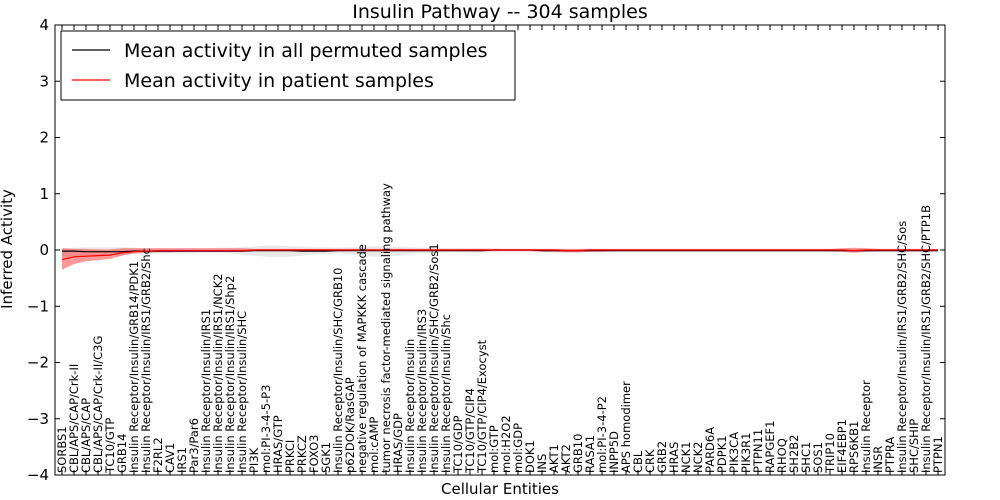 The image size is (1000, 500). Describe the element at coordinates (494, 449) in the screenshot. I see `x-entity-label: mol:GTP` at that location.